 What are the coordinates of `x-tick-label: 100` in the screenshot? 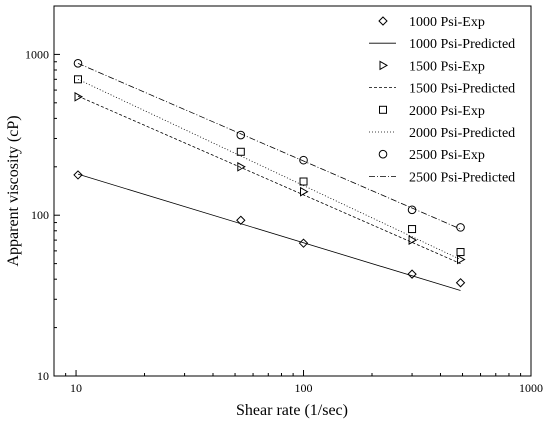 It's located at (304, 388).